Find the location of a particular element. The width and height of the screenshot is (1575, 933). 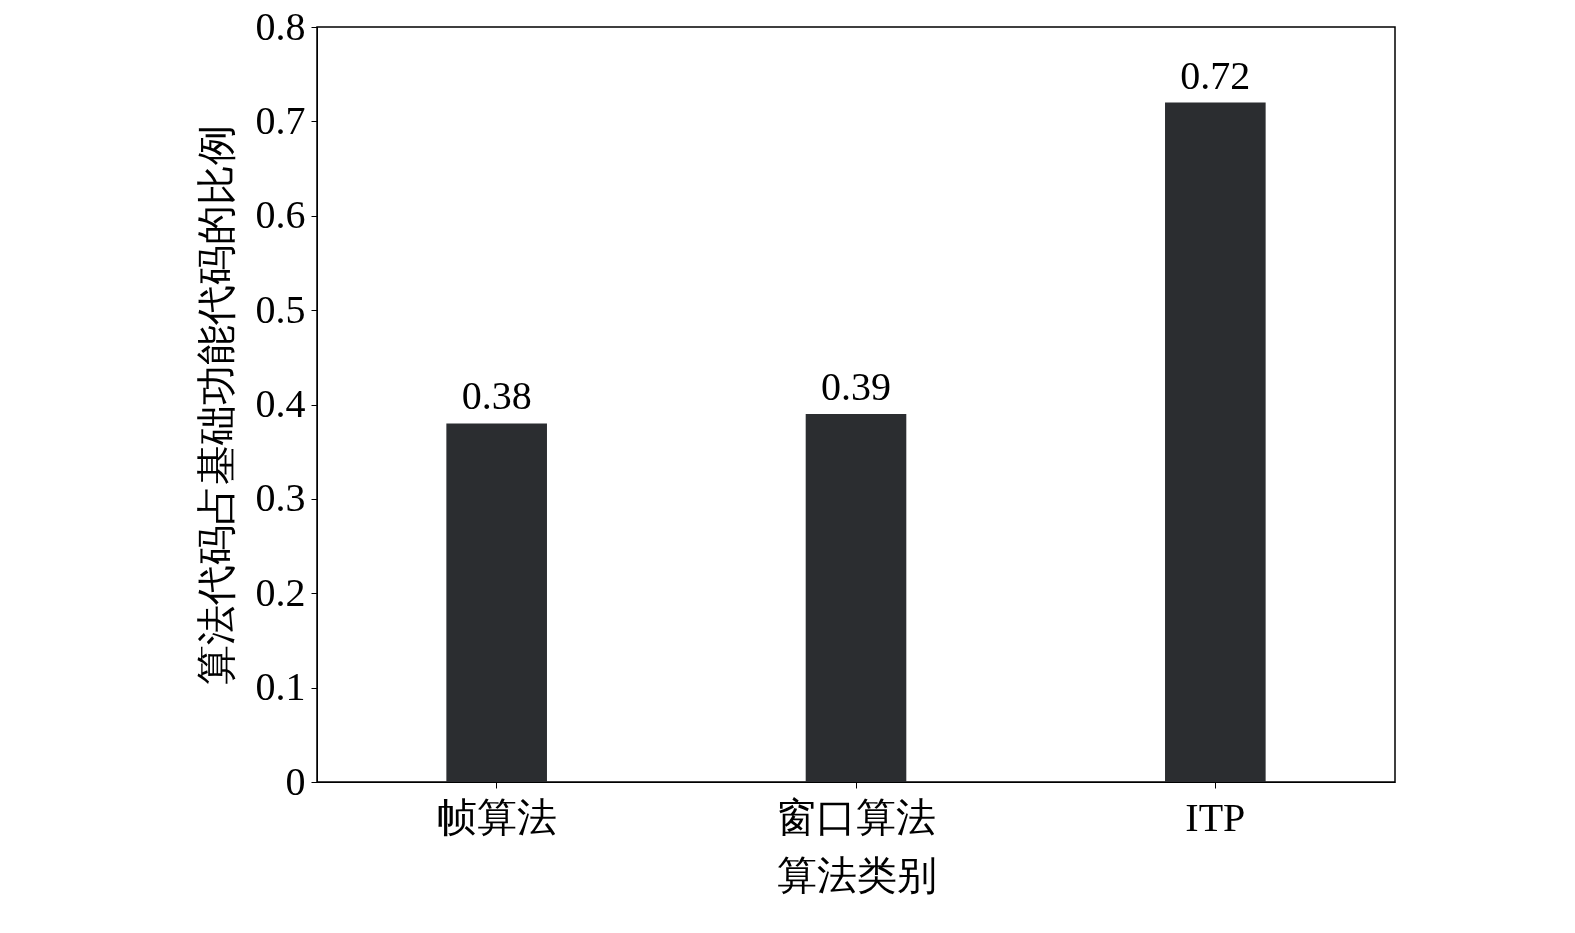

y-tick-label: 0.3 is located at coordinates (280, 498).